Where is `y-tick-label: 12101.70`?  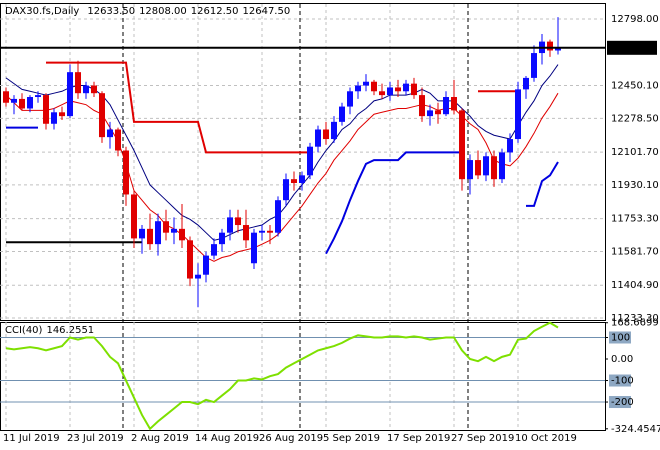
y-tick-label: 12101.70 is located at coordinates (635, 152).